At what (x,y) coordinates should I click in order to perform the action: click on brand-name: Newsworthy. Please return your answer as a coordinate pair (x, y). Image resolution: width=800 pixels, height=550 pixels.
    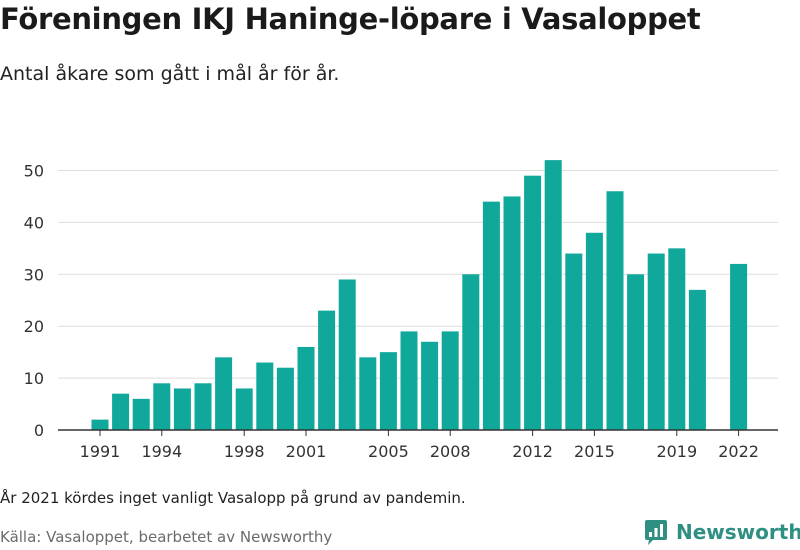
    Looking at the image, I should click on (738, 532).